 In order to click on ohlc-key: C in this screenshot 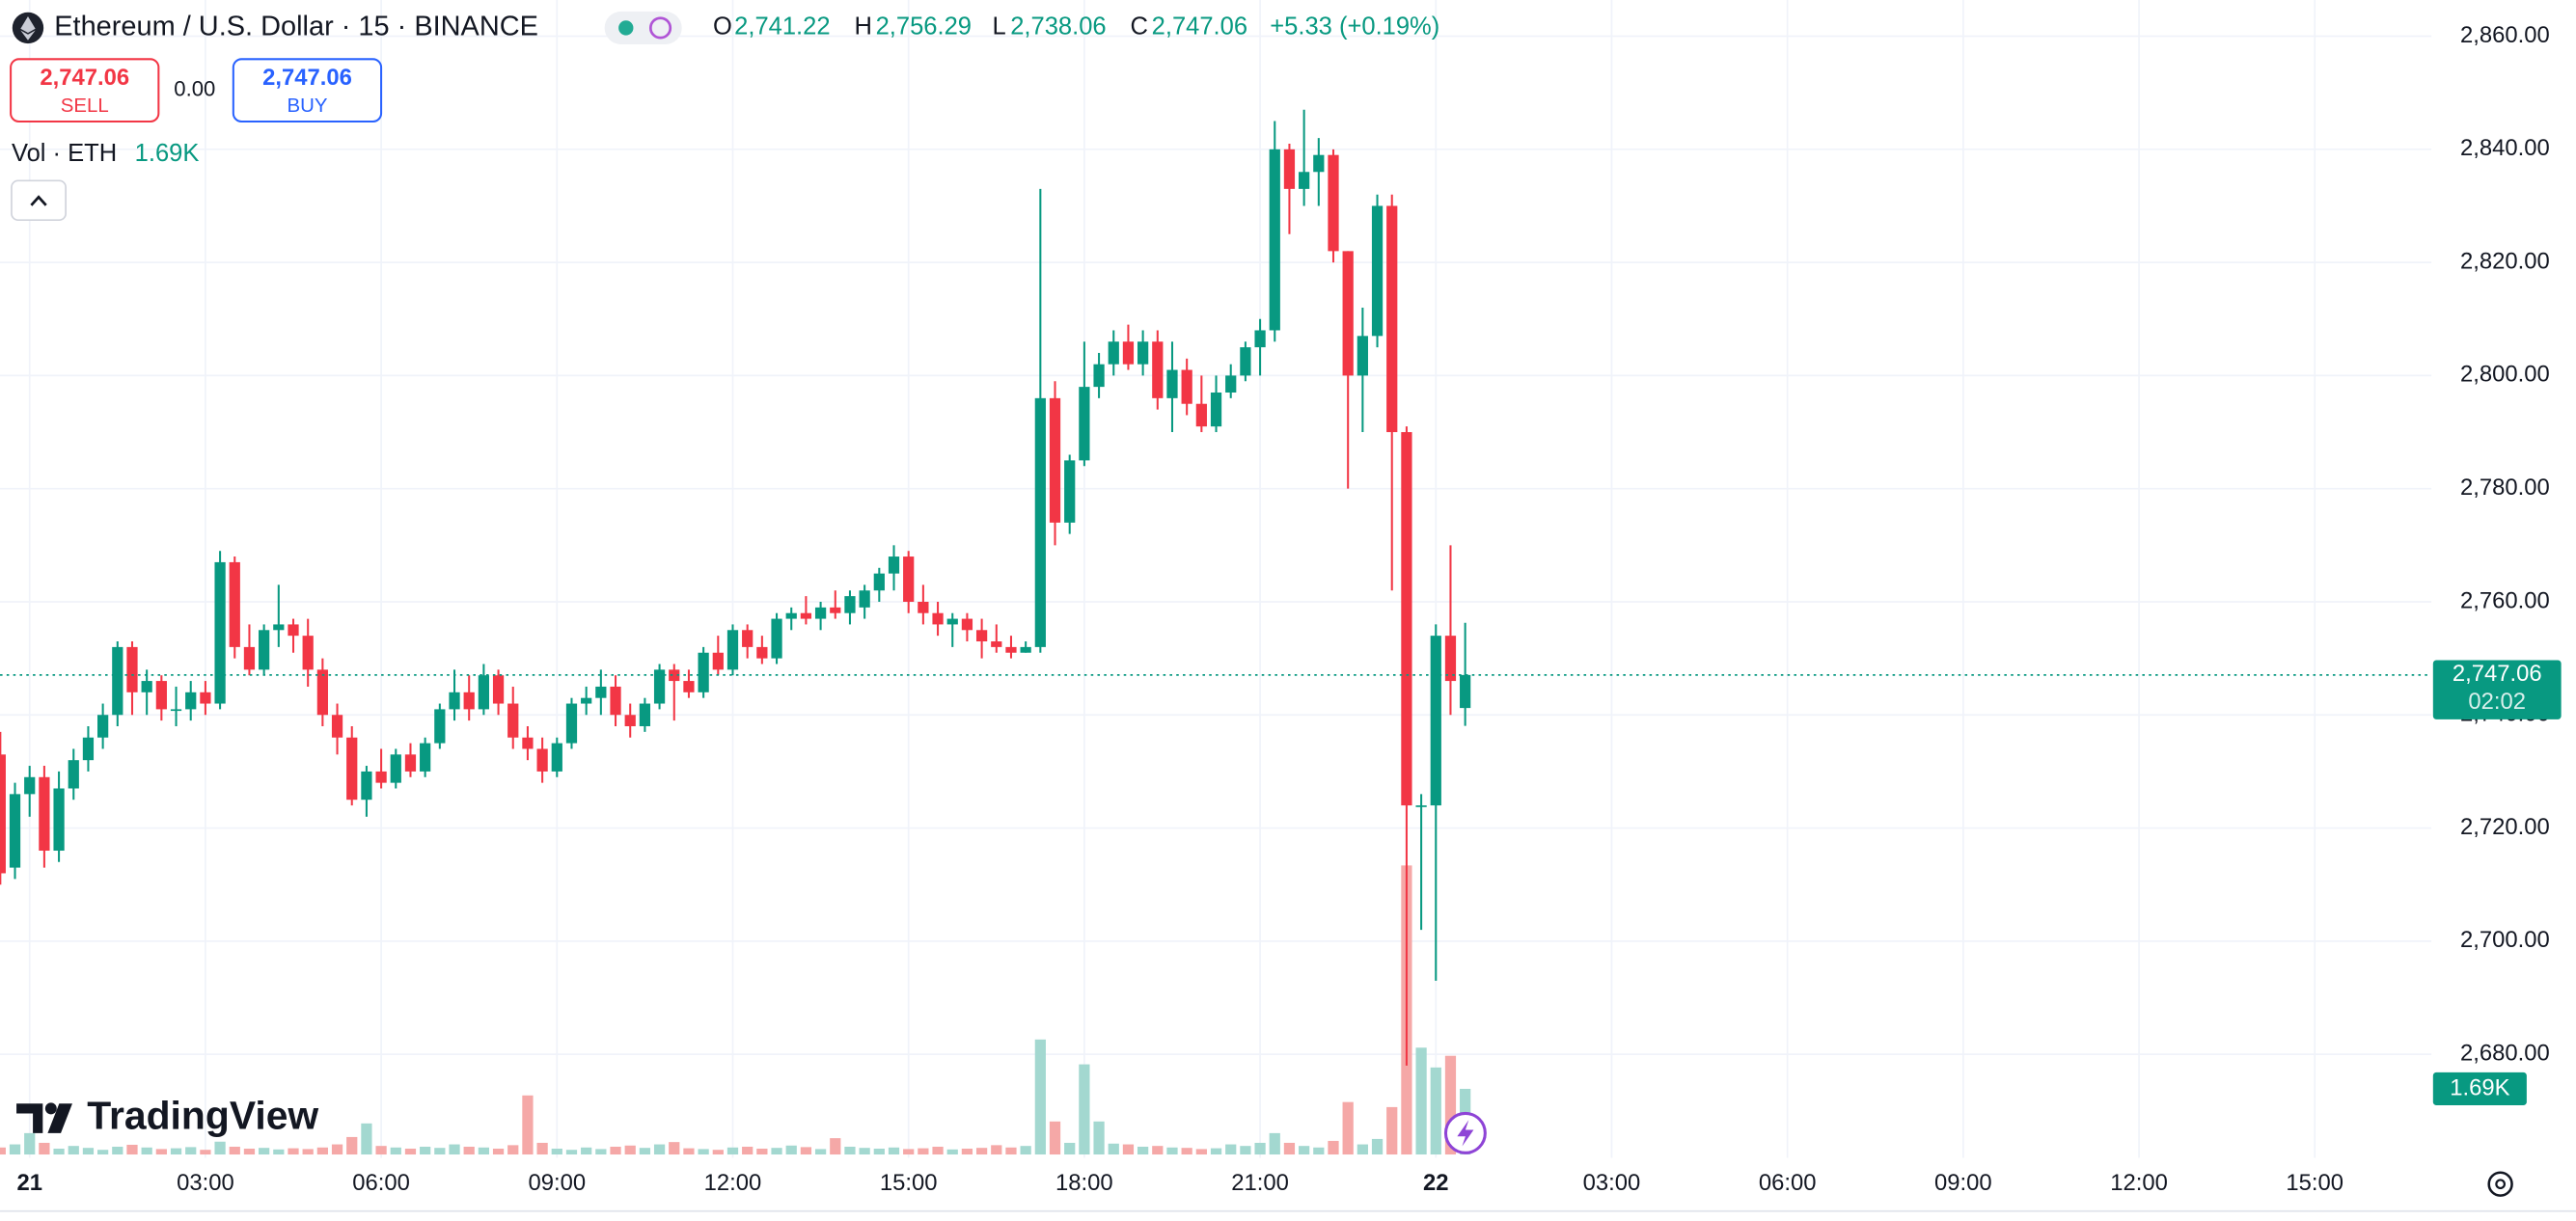, I will do `click(1139, 28)`.